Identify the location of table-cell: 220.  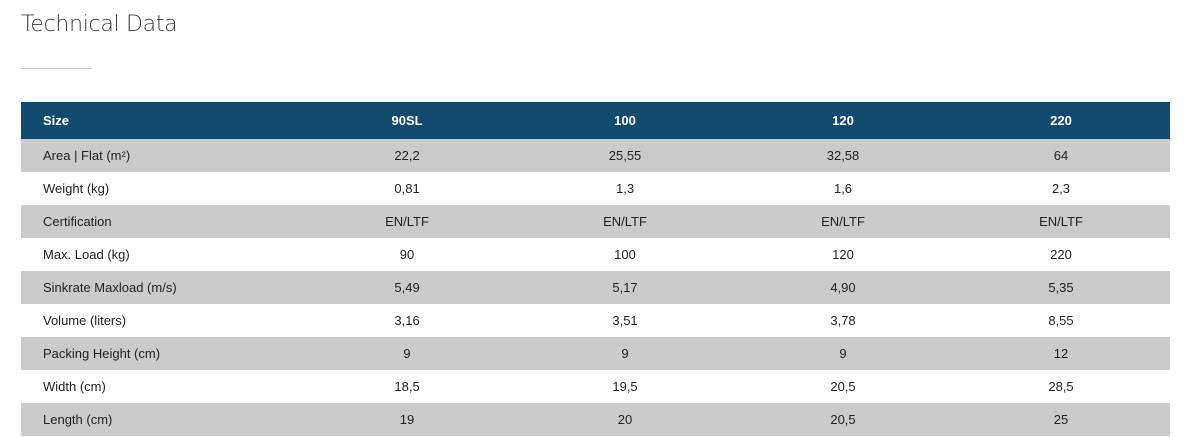
(1061, 254).